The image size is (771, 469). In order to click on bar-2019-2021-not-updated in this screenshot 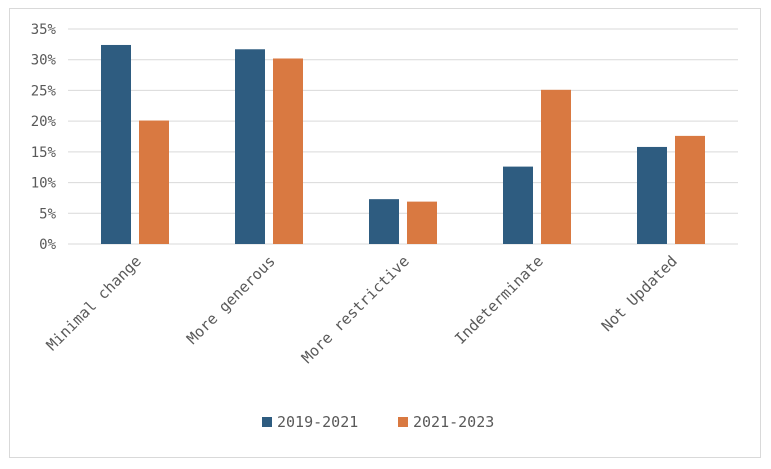, I will do `click(652, 195)`.